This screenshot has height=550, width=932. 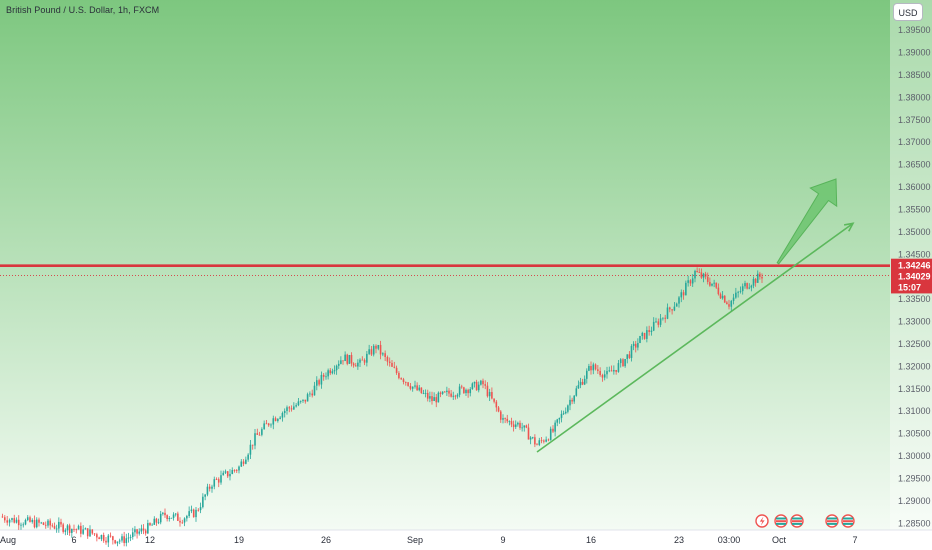 What do you see at coordinates (429, 540) in the screenshot?
I see `time-axis: Aug 6 12 19 26 Sep 9 16 23 03:00 Oct 7` at bounding box center [429, 540].